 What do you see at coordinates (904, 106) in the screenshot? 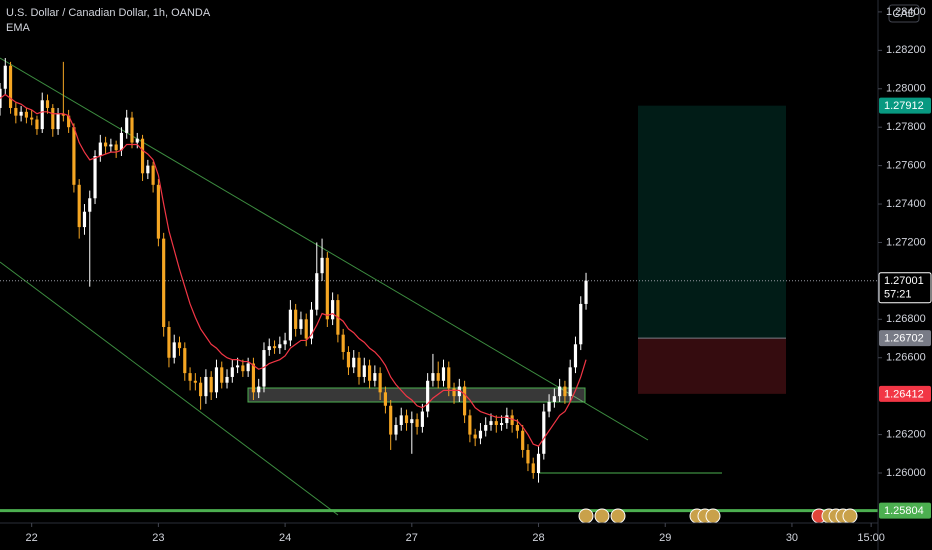
I see `price-tag-label: 1.27912` at bounding box center [904, 106].